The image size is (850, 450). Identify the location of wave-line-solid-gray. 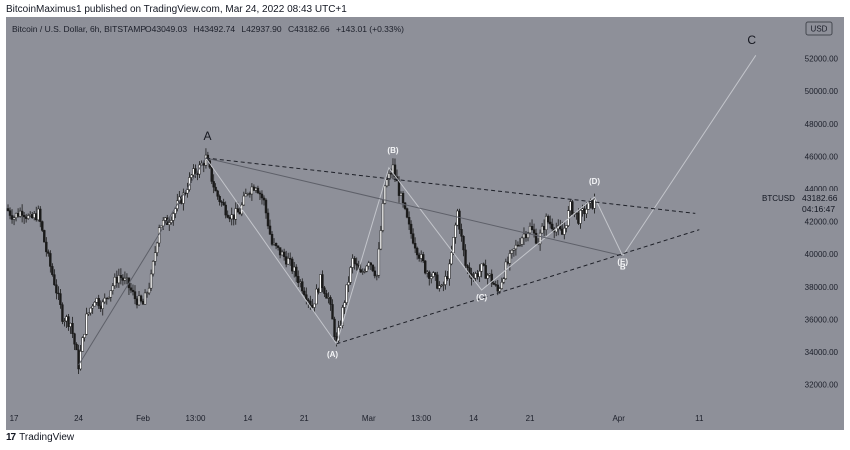
(142, 261).